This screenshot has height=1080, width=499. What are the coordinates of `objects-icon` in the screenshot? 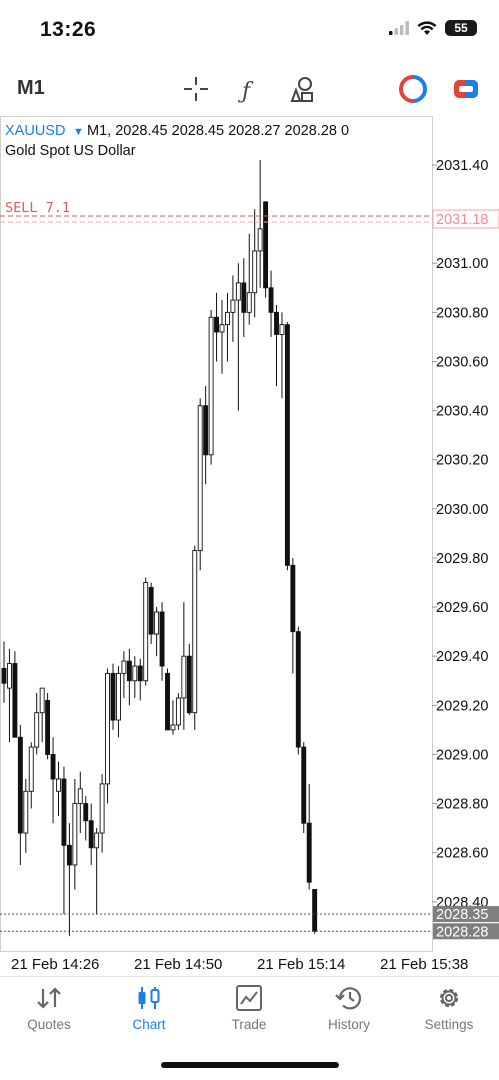 It's located at (302, 89).